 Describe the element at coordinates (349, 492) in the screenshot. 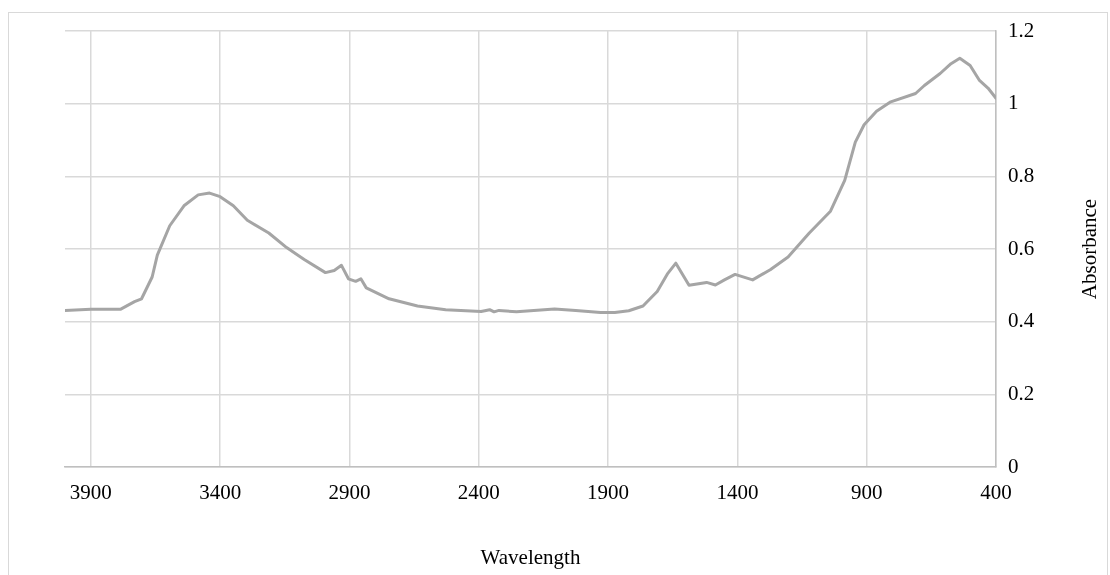

I see `x-tick-label: 2900` at that location.